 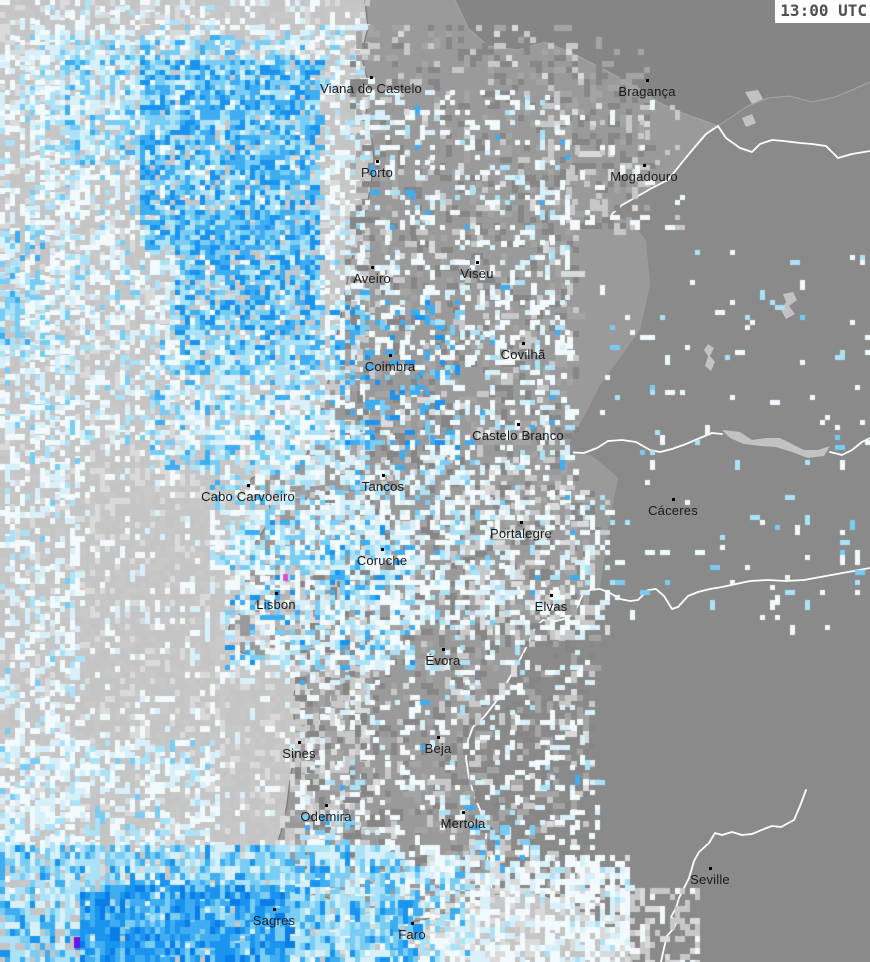 I want to click on city-label-castelo-branco: Castelo Branco, so click(x=518, y=435).